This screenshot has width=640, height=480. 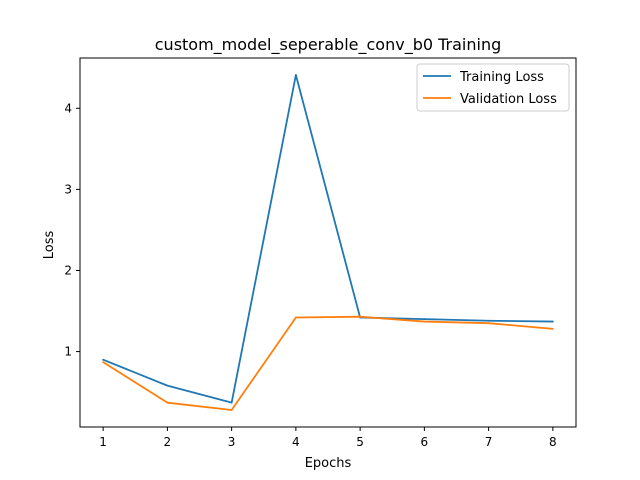 What do you see at coordinates (501, 77) in the screenshot?
I see `legend-label: Training Loss` at bounding box center [501, 77].